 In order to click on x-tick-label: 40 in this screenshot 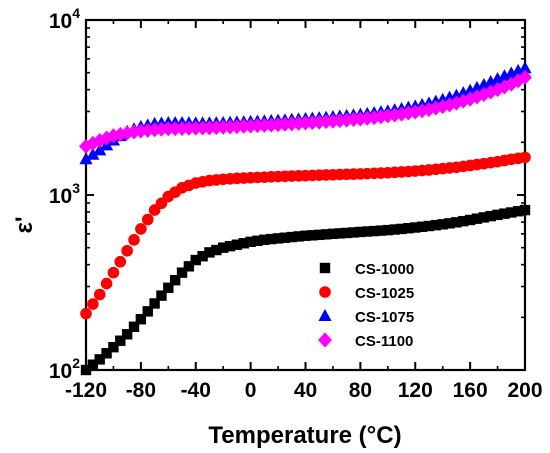, I will do `click(305, 390)`.